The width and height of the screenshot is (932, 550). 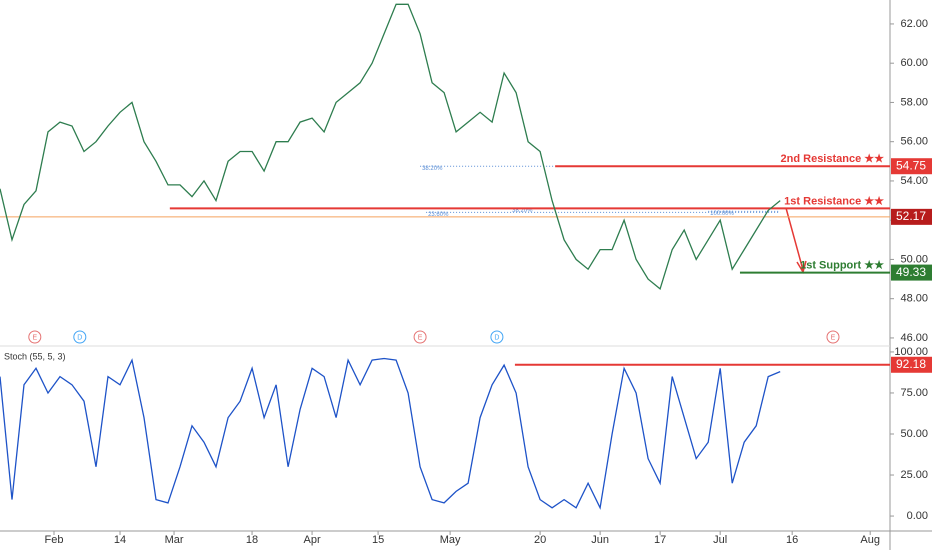 What do you see at coordinates (914, 338) in the screenshot?
I see `y-tick-label: 46.00` at bounding box center [914, 338].